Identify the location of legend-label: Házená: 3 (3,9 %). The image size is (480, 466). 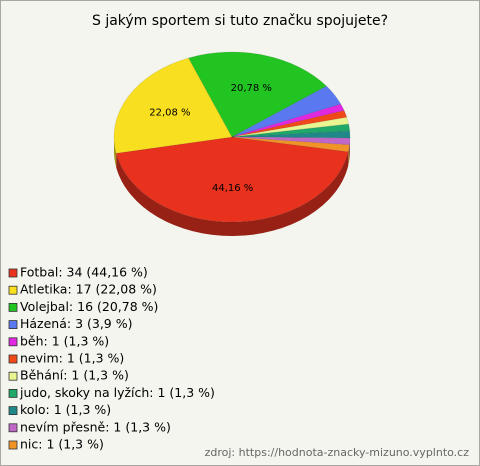
(76, 323).